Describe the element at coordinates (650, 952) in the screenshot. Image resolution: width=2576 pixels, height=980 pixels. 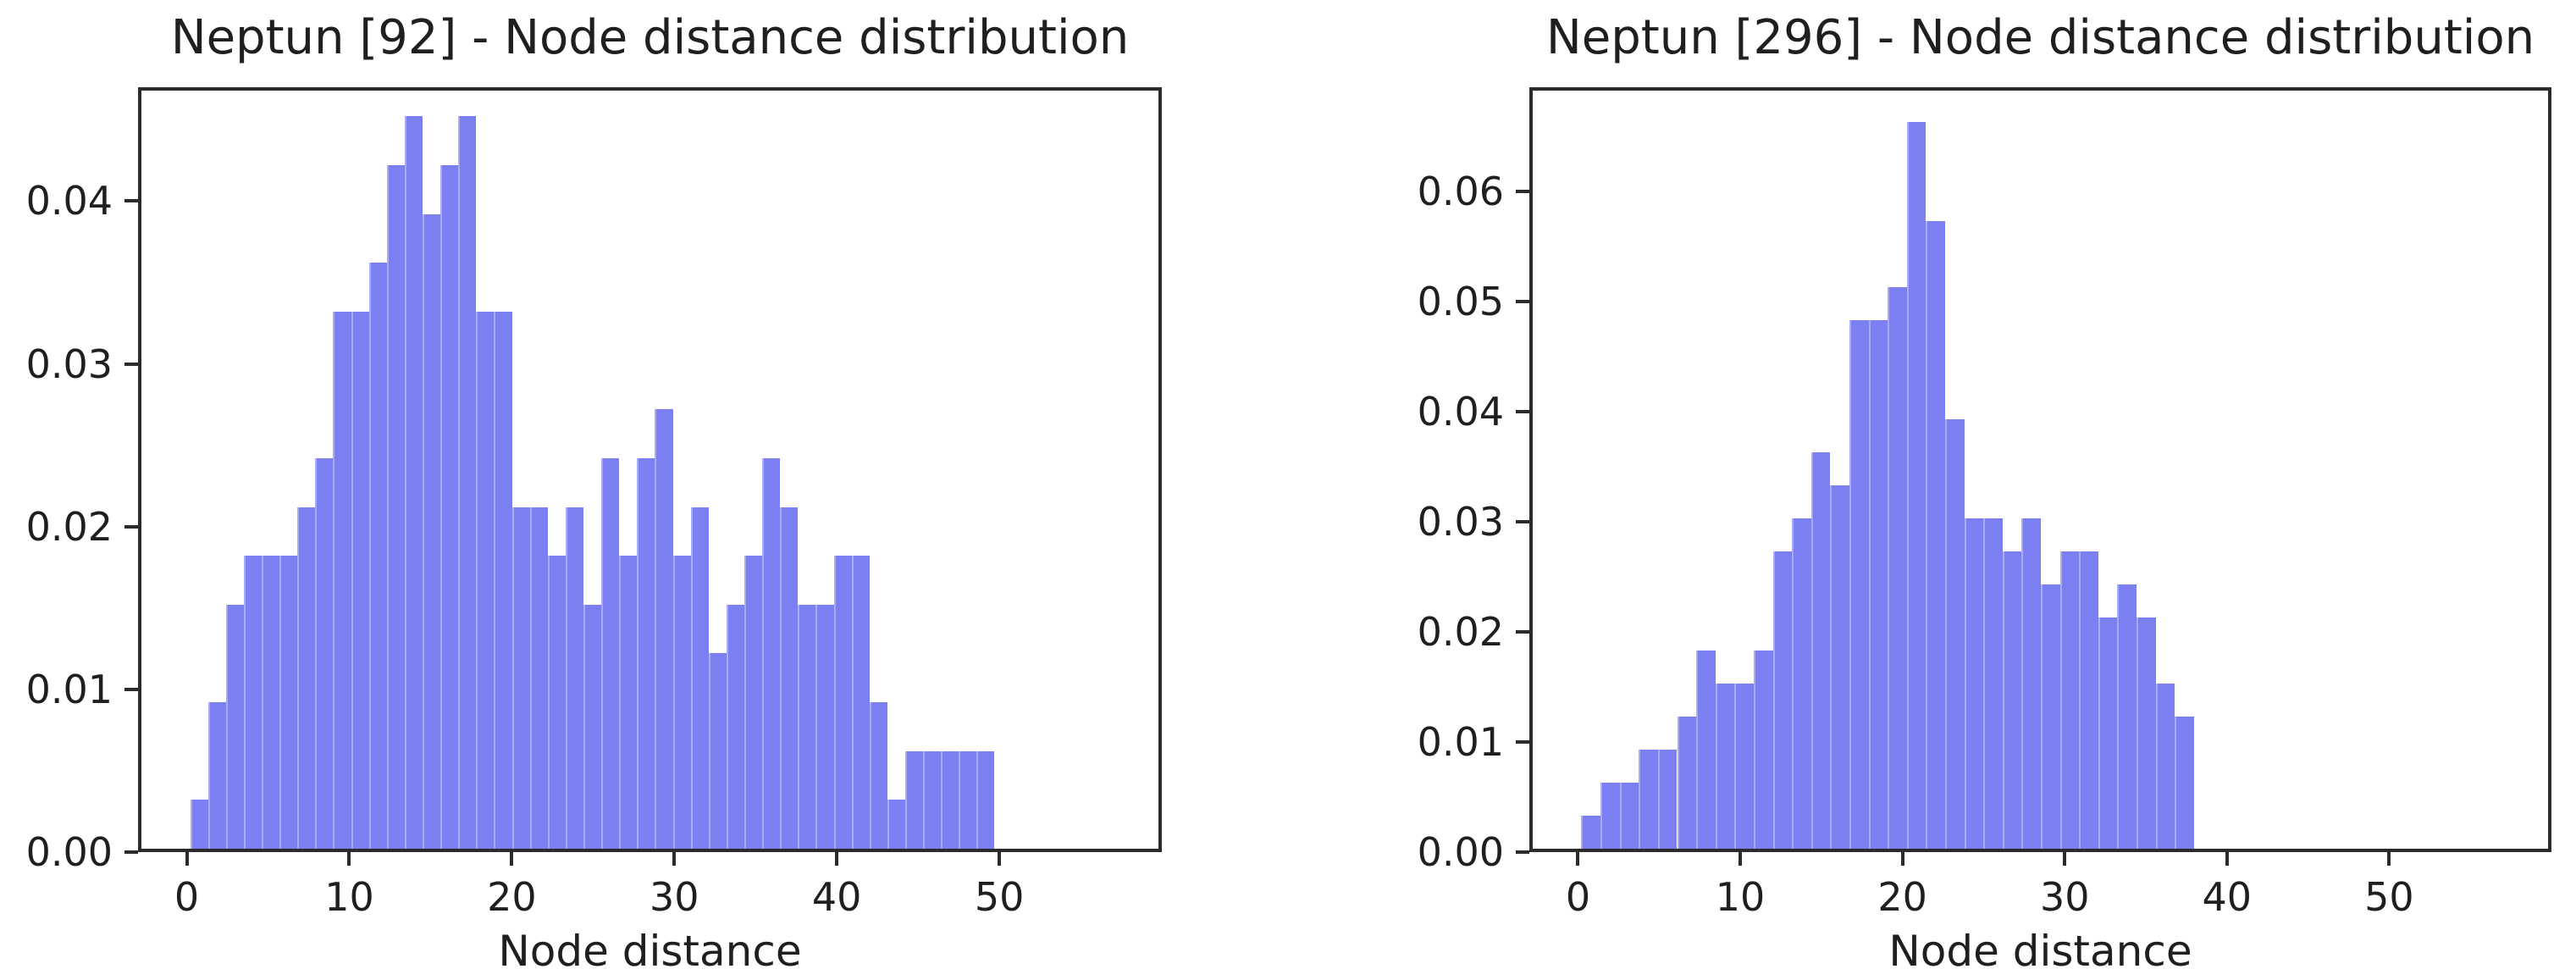
I see `x-axis-label: Node distance` at that location.